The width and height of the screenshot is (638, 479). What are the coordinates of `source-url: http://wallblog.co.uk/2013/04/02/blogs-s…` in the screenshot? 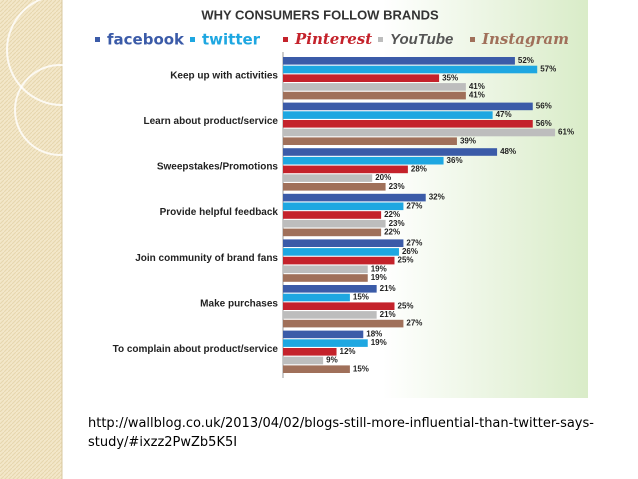 It's located at (341, 433).